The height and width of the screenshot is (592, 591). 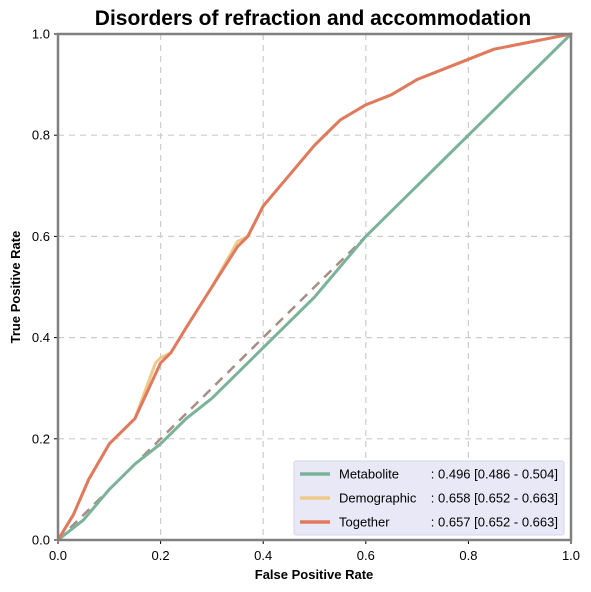 I want to click on x-axis-ticks: 0.0 0.2 0.4 0.6 0.8 1.0, so click(x=314, y=551).